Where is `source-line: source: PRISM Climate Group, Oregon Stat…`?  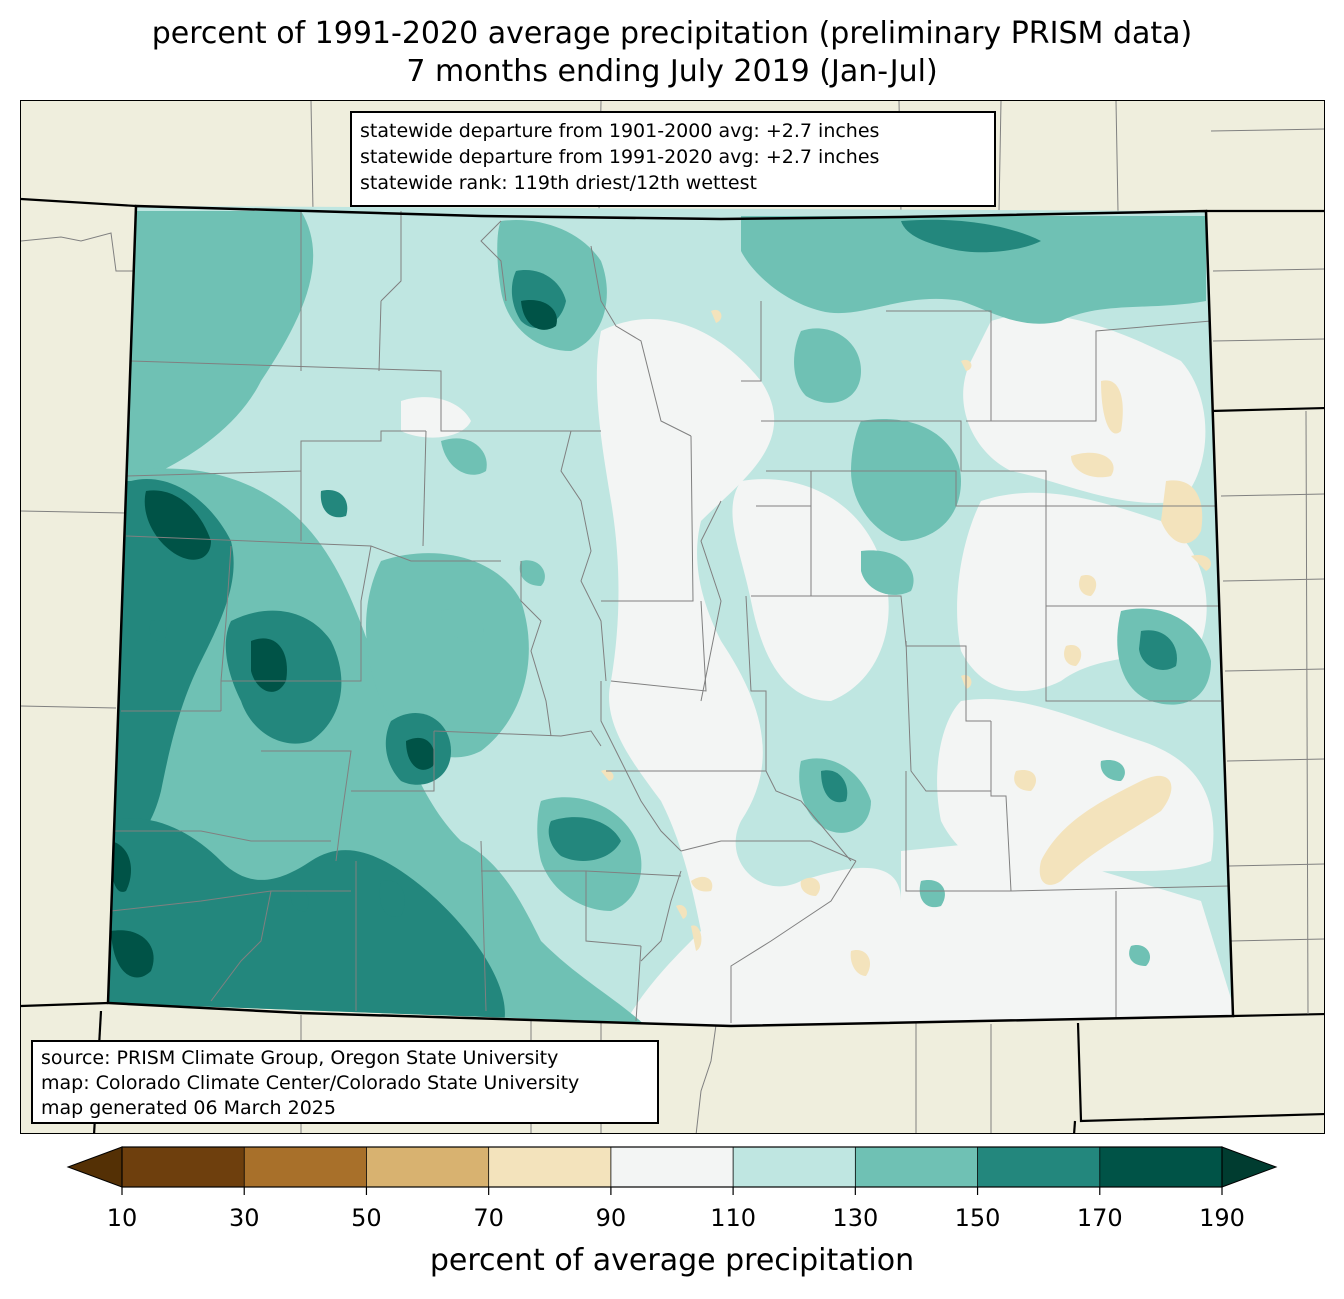
source-line: source: PRISM Climate Group, Oregon Stat… is located at coordinates (300, 1058).